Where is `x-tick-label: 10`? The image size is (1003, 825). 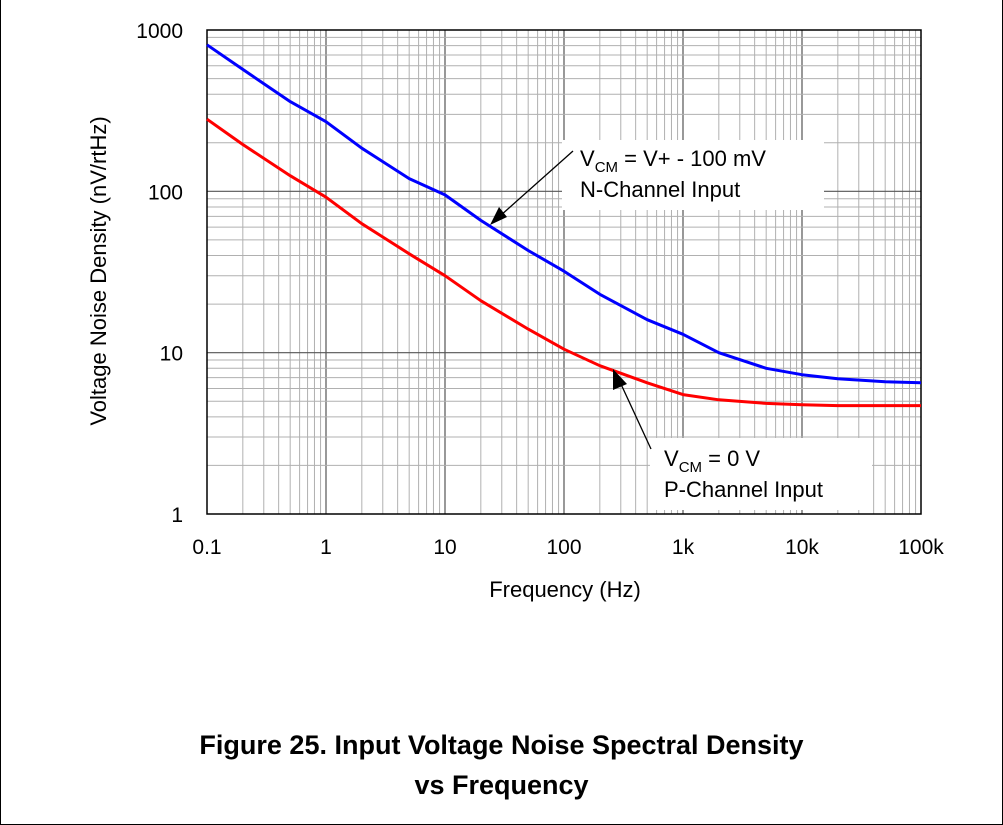 x-tick-label: 10 is located at coordinates (444, 547).